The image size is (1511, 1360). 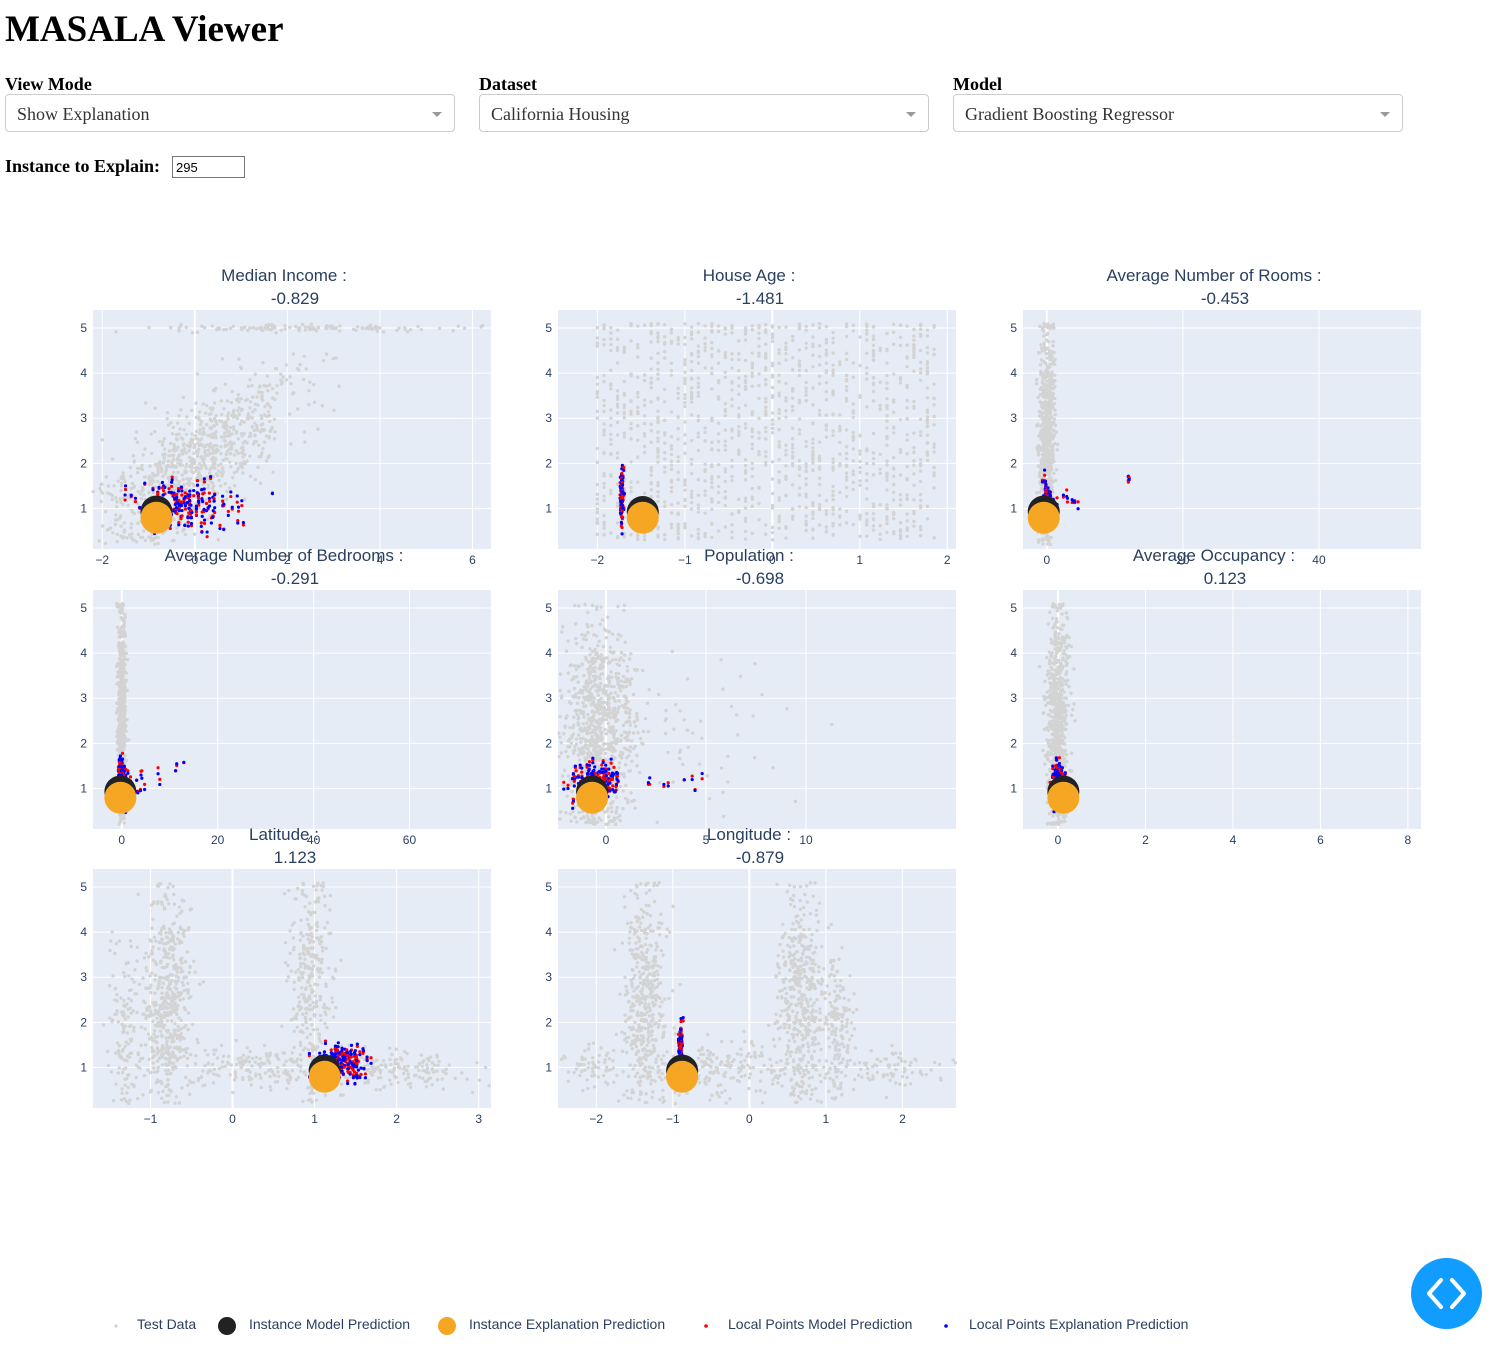 What do you see at coordinates (548, 608) in the screenshot?
I see `y-tick-label: 5` at bounding box center [548, 608].